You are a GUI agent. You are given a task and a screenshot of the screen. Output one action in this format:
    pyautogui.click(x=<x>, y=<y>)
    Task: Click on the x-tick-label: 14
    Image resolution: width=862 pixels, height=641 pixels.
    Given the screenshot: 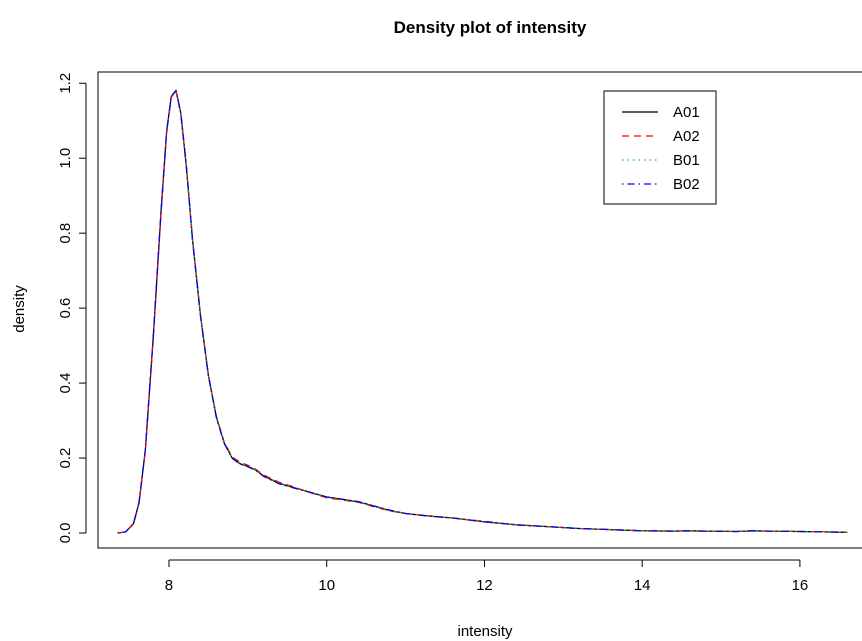 What is the action you would take?
    pyautogui.click(x=642, y=585)
    